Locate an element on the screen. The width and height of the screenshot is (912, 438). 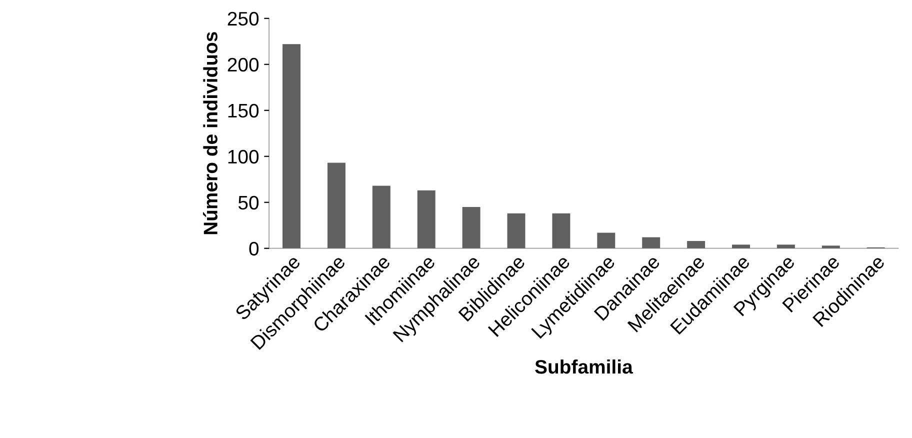
y-tick-label: 0 is located at coordinates (254, 249).